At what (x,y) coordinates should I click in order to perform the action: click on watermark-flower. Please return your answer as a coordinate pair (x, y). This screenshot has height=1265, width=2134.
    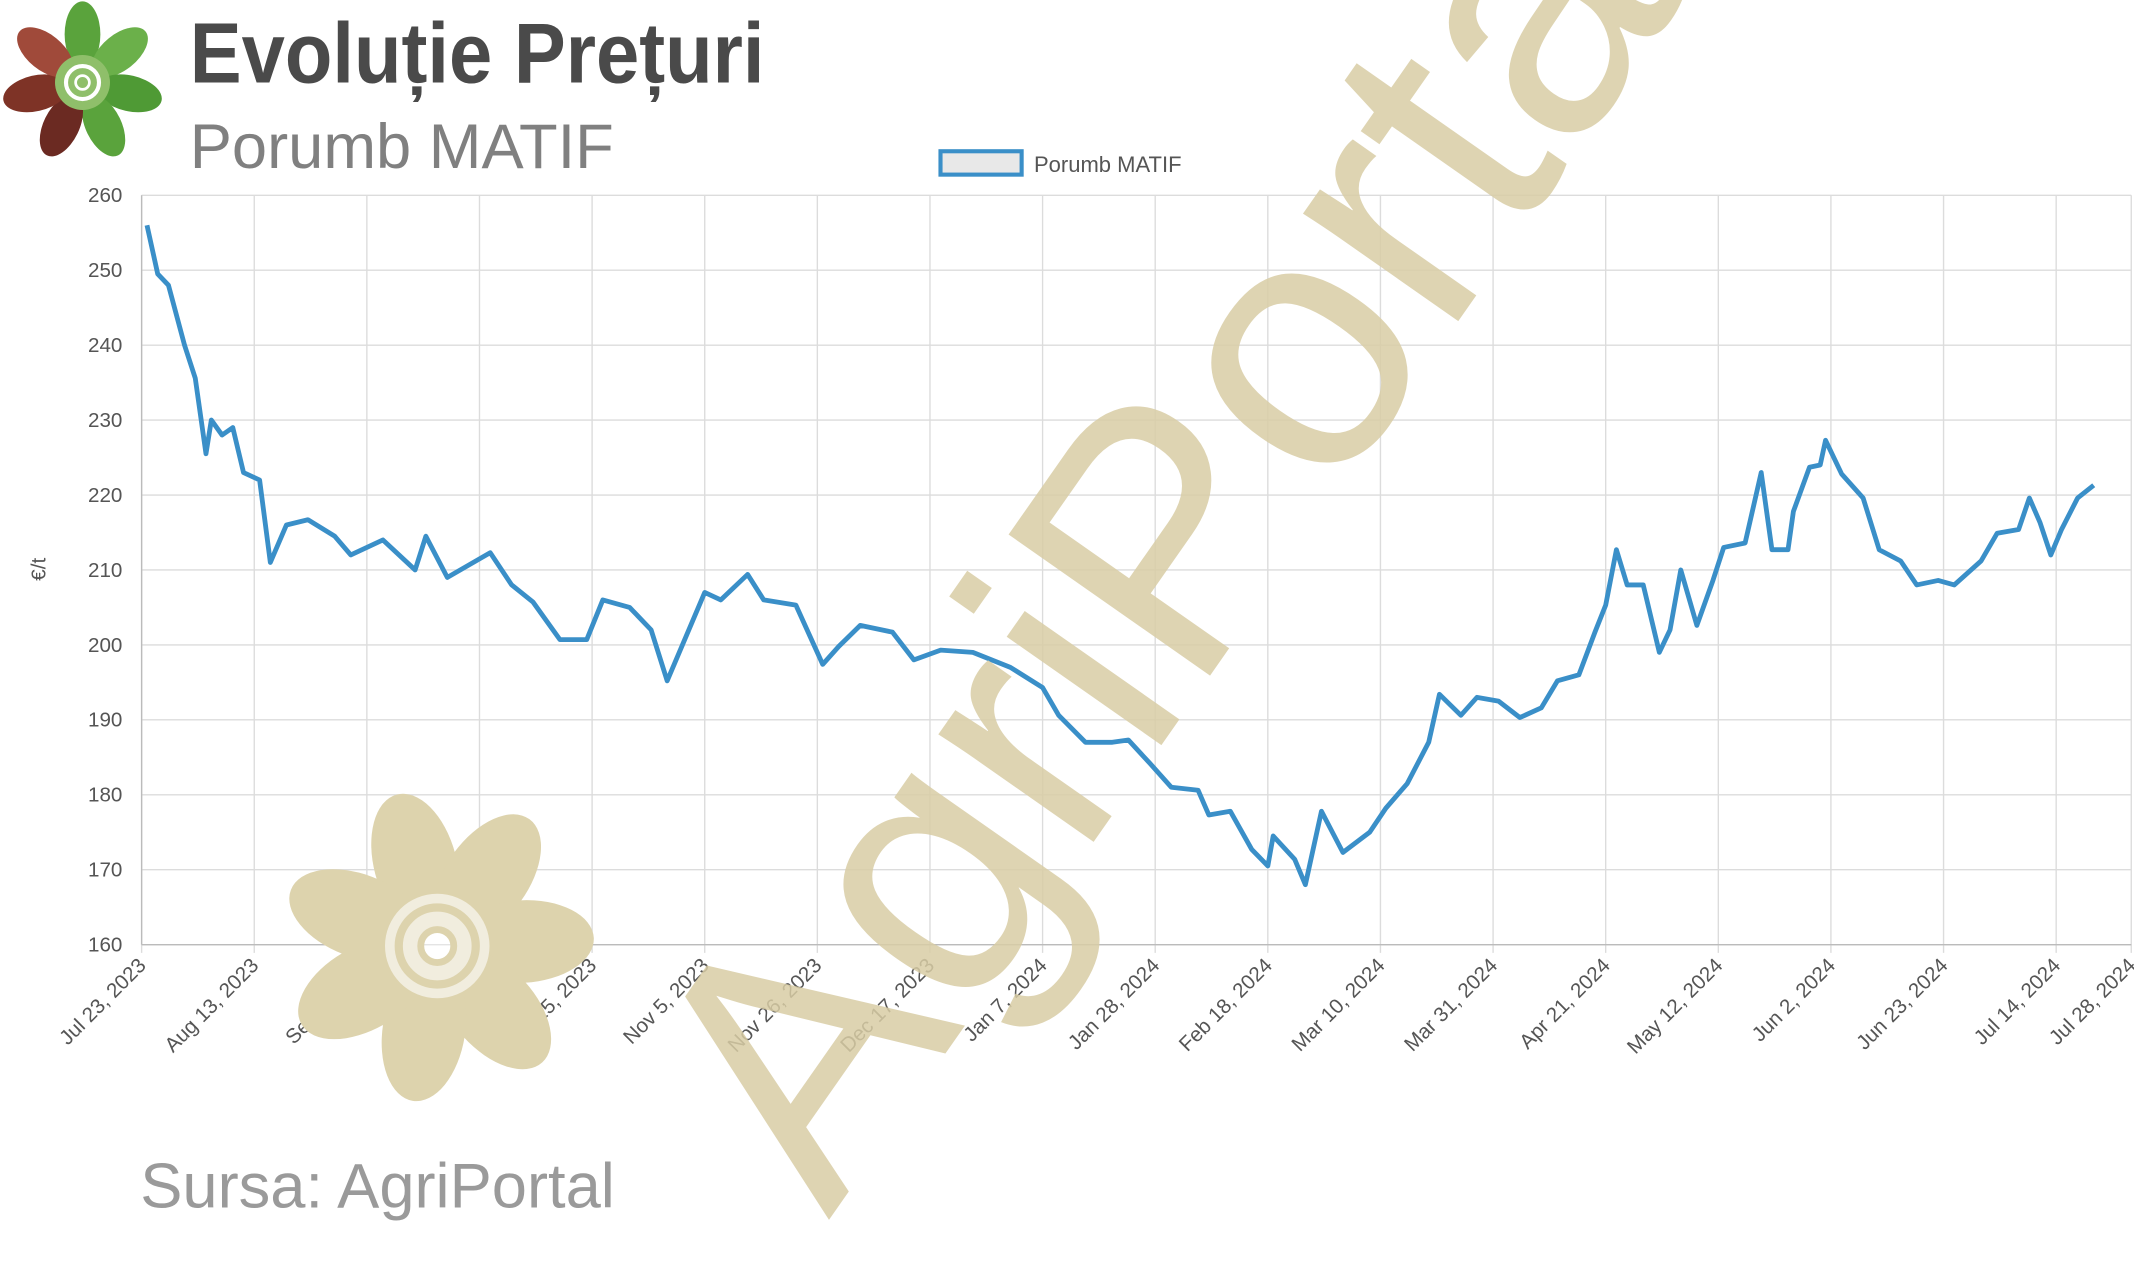
    Looking at the image, I should click on (441, 947).